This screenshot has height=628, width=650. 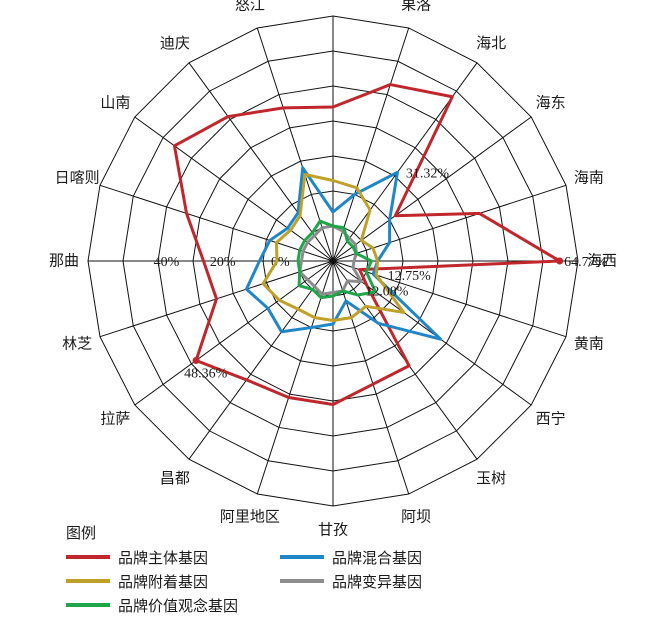 What do you see at coordinates (589, 177) in the screenshot?
I see `category-label: 海南` at bounding box center [589, 177].